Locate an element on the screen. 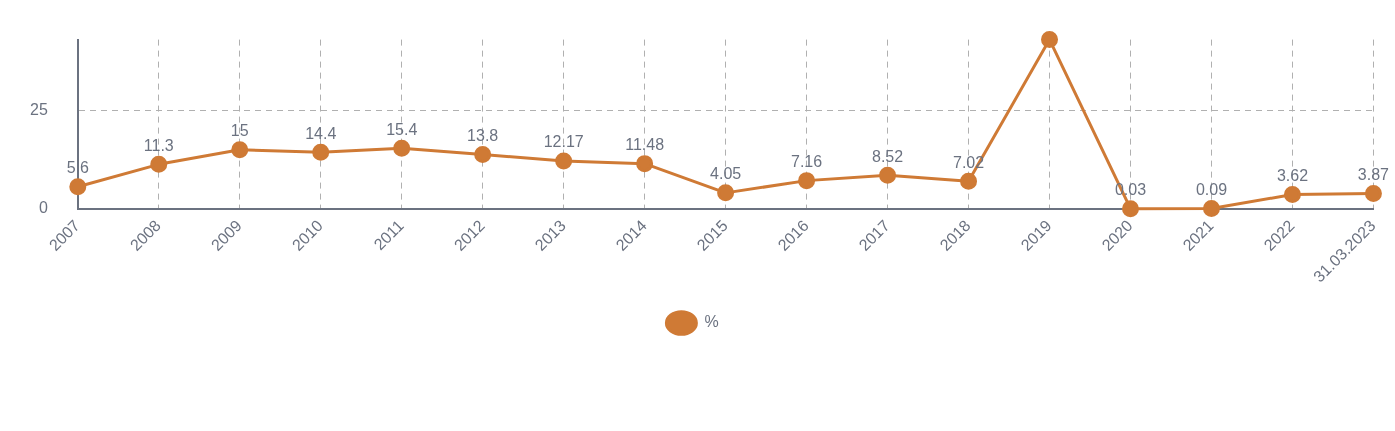  y-tick-label: 0 is located at coordinates (43, 208).